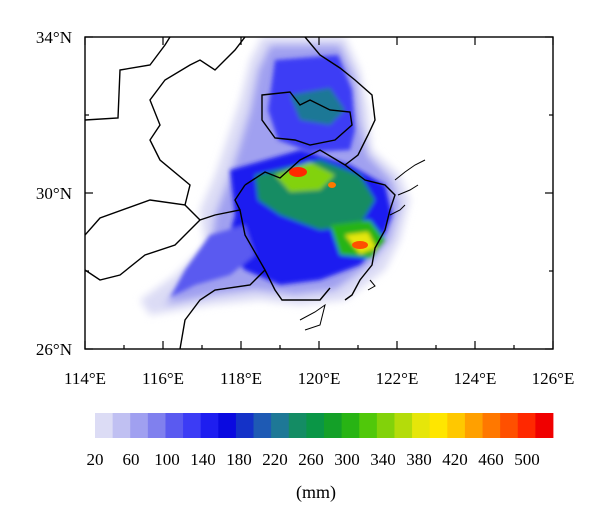 Image resolution: width=600 pixels, height=525 pixels. What do you see at coordinates (131, 459) in the screenshot?
I see `colorbar-label-60: 60` at bounding box center [131, 459].